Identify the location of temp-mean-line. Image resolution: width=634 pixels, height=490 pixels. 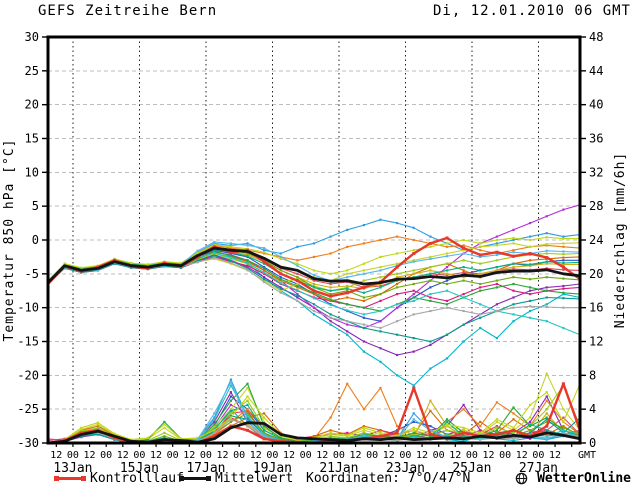
(314, 266).